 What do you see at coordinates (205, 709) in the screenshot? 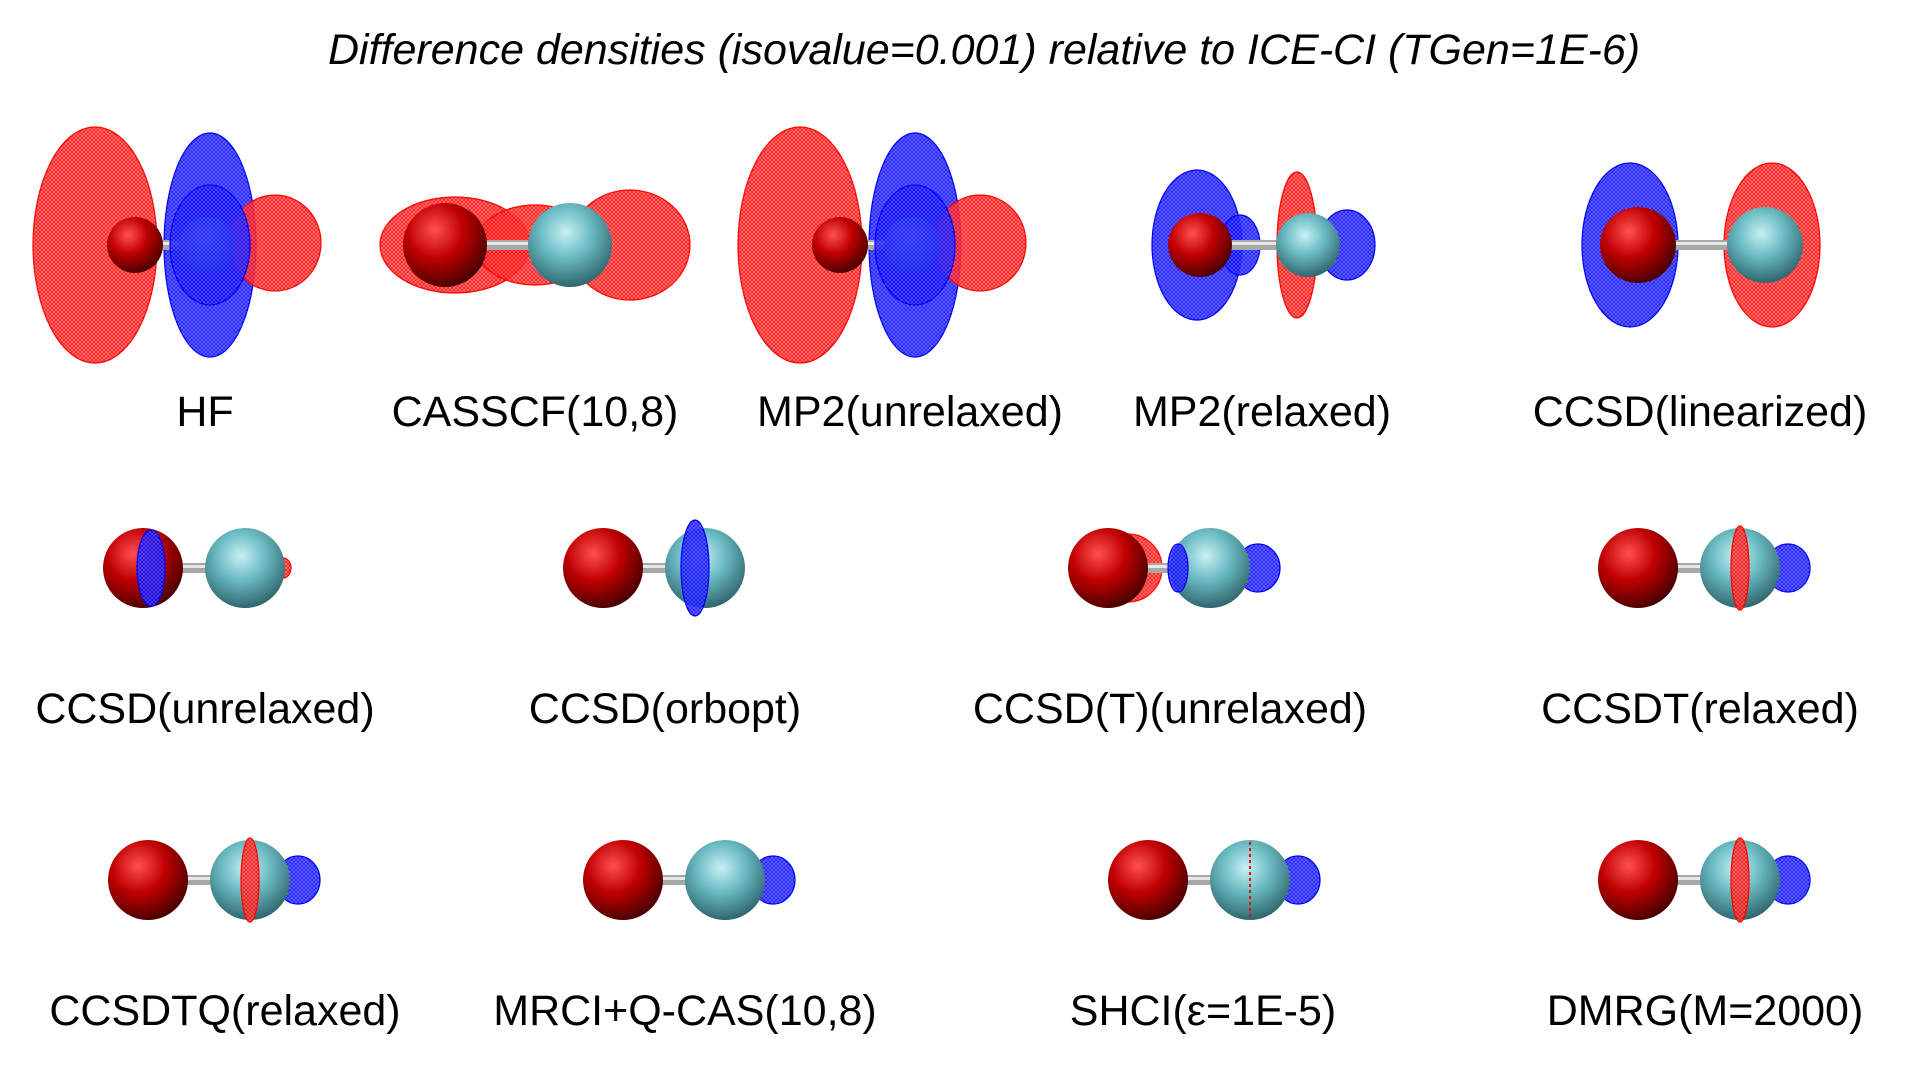
I see `method-label: CCSD(unrelaxed)` at bounding box center [205, 709].